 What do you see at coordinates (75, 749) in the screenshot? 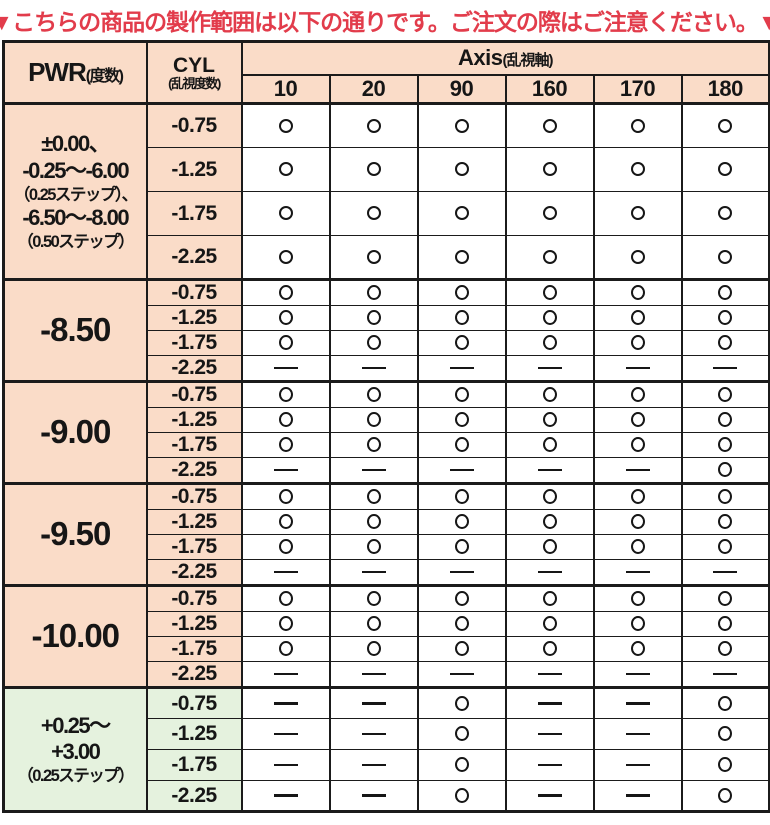
I see `pwr-cell: +0.25〜 +3.00 （0.25ステップ）` at bounding box center [75, 749].